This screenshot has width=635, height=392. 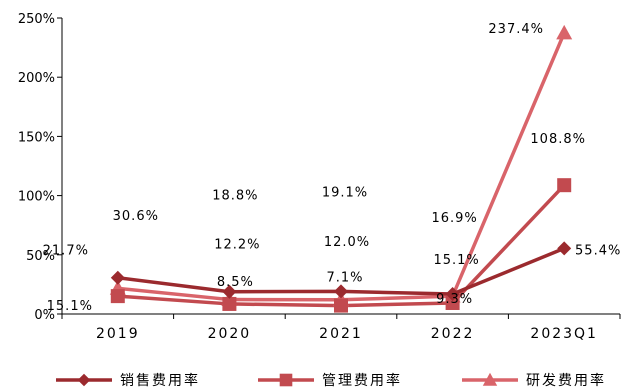 What do you see at coordinates (237, 245) in the screenshot?
I see `data-label: 12.2%` at bounding box center [237, 245].